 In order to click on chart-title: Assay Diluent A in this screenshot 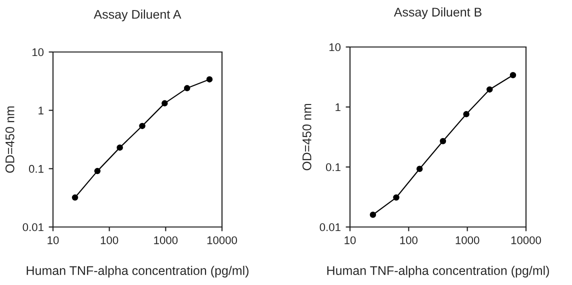, I will do `click(138, 16)`.